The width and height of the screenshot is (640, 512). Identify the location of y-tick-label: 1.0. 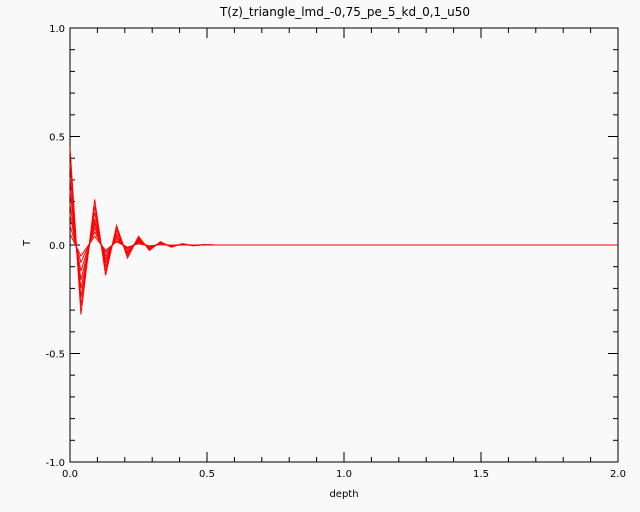
(57, 29).